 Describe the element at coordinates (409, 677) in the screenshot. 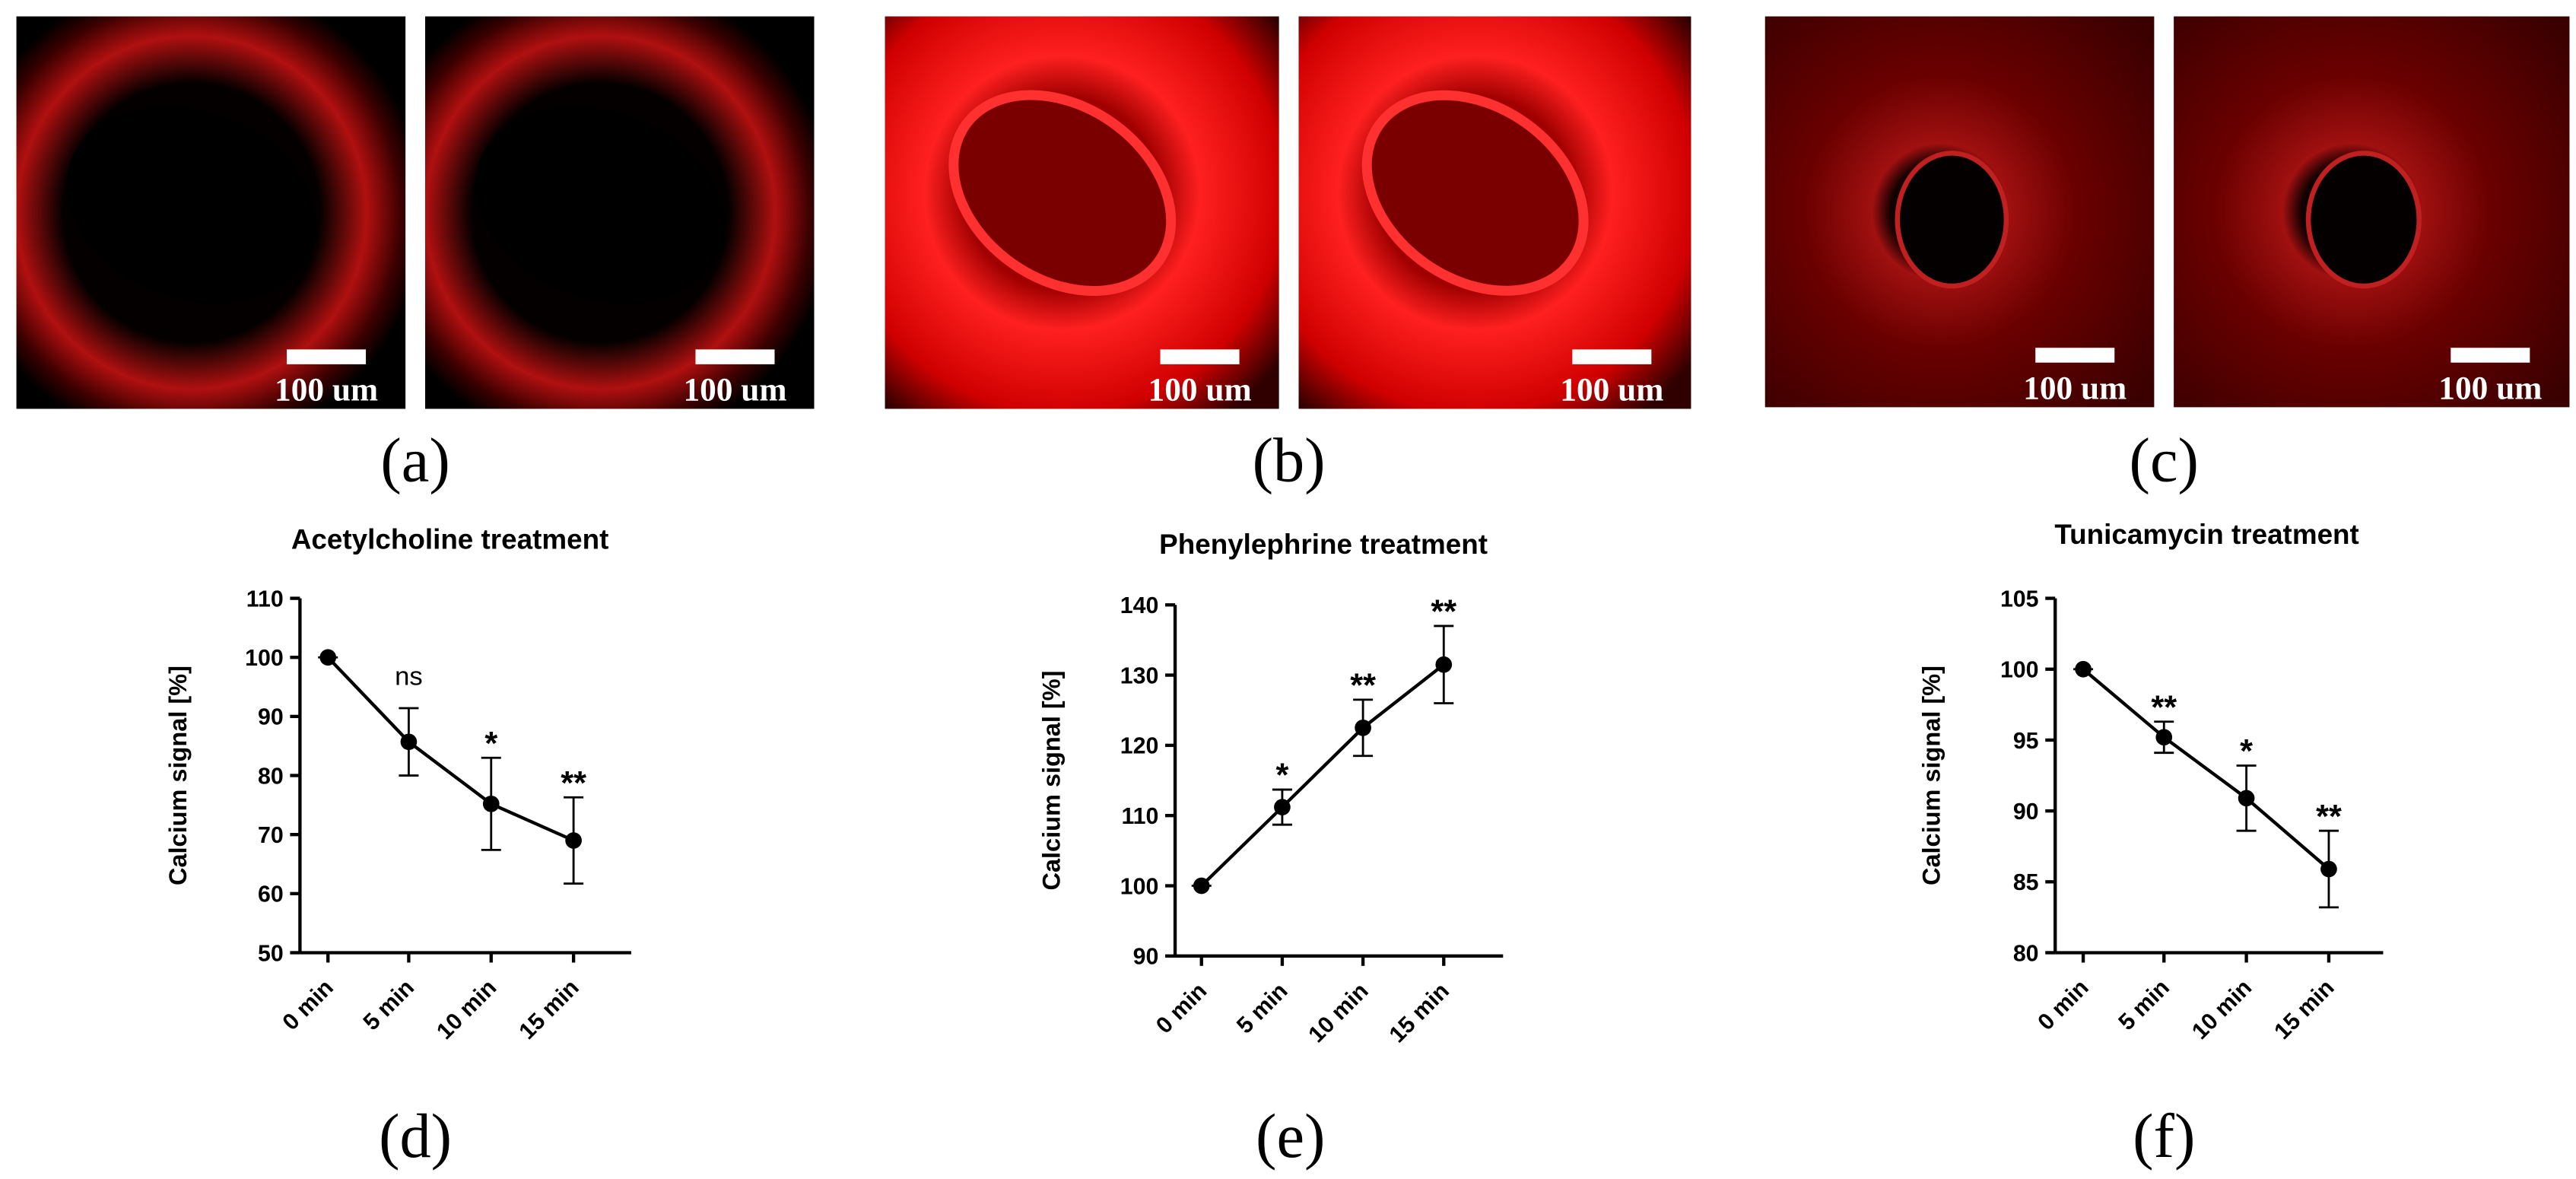

I see `significance-label: ns` at that location.